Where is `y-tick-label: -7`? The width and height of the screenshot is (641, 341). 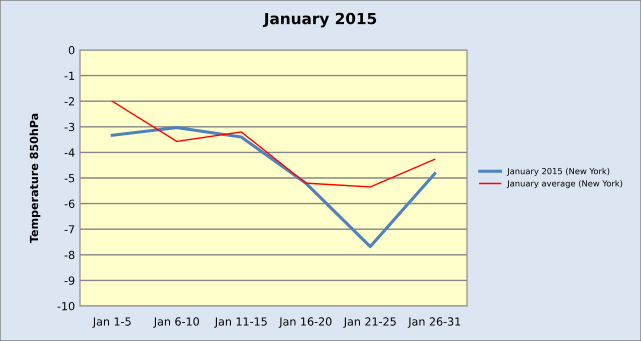
y-tick-label: -7 is located at coordinates (69, 229).